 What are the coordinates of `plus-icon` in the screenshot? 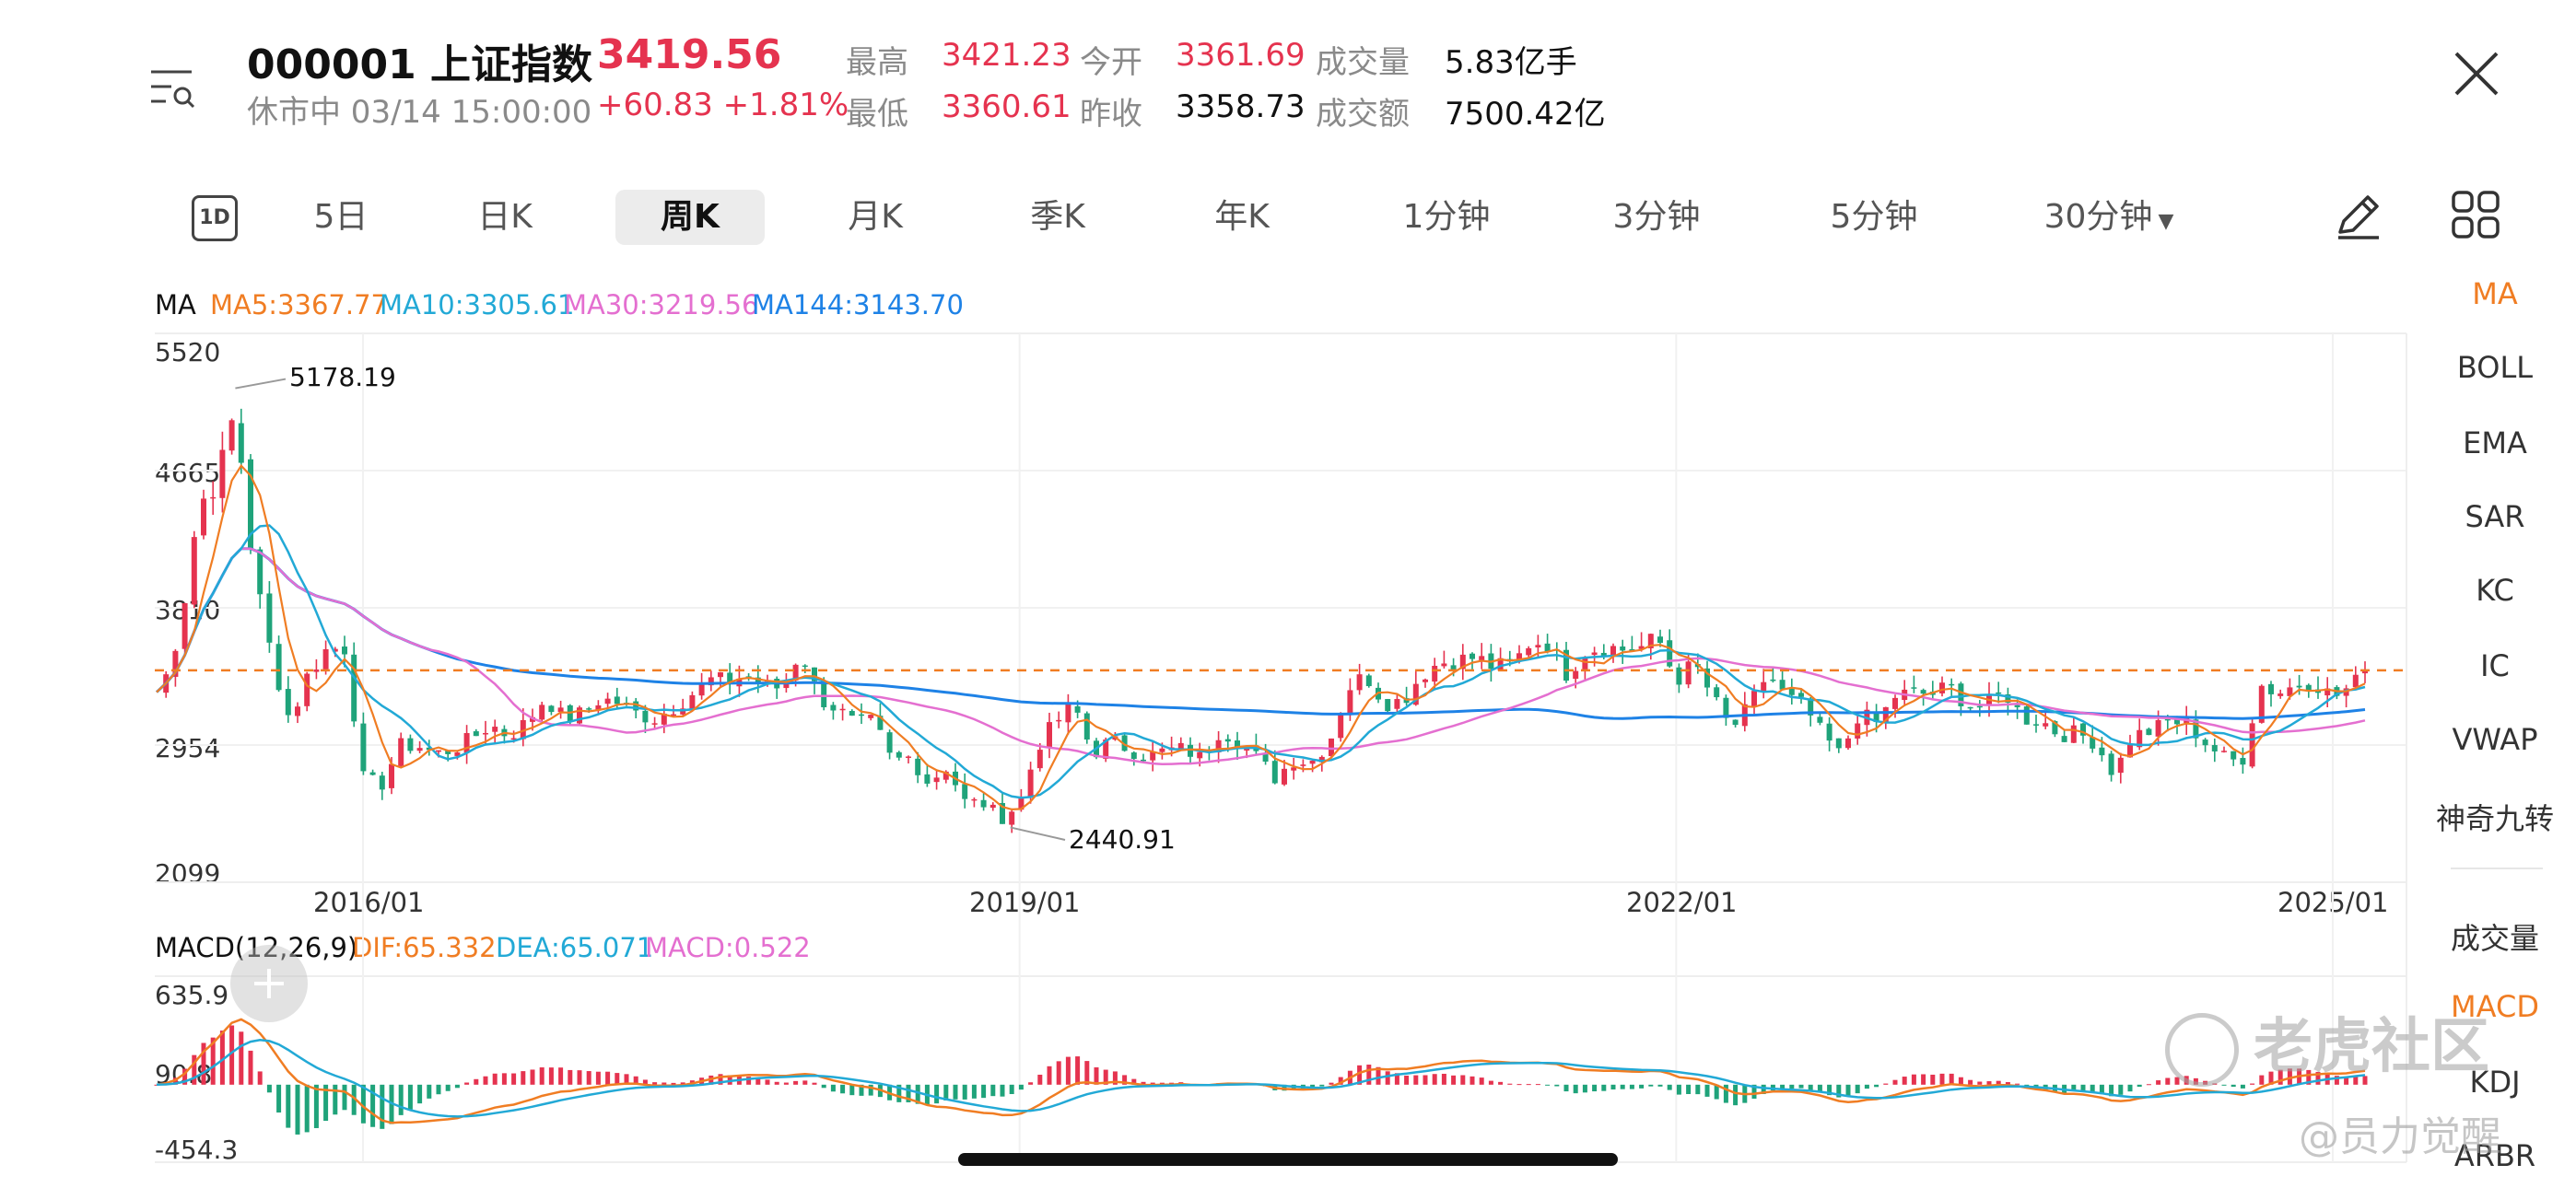 It's located at (269, 983).